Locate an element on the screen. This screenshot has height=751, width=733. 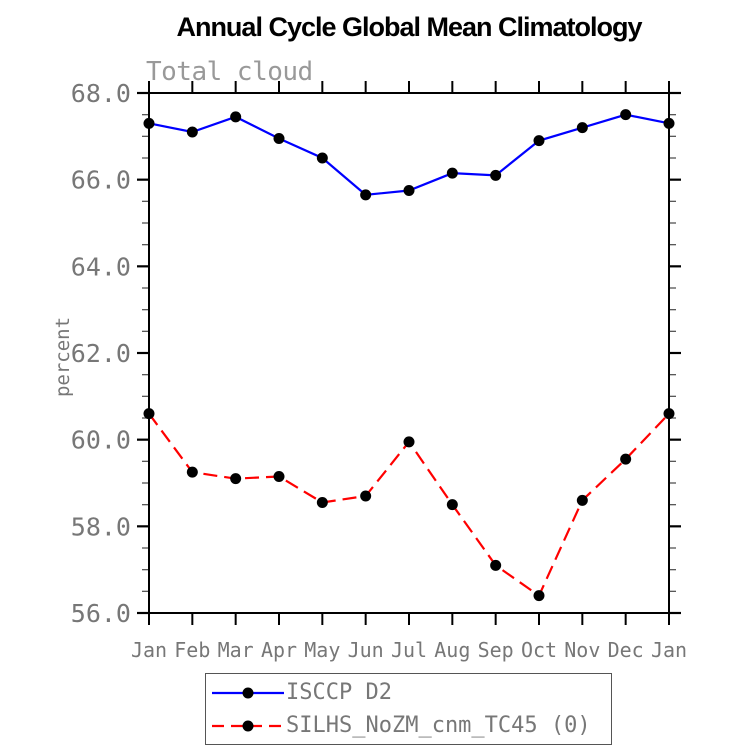
y-tick-label: 58.0 is located at coordinates (101, 526).